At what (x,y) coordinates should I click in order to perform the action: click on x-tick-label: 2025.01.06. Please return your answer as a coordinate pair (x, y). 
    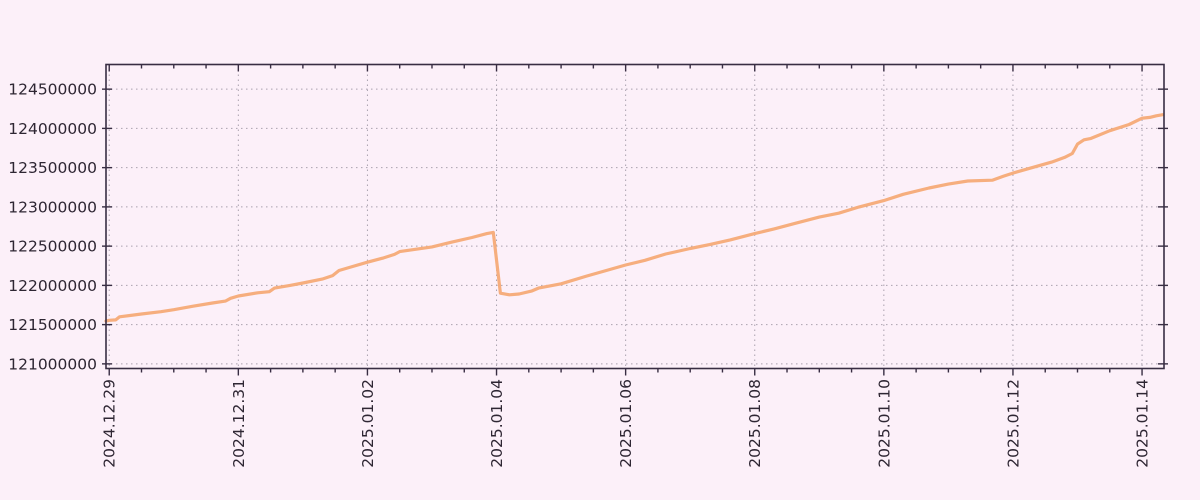
    Looking at the image, I should click on (626, 423).